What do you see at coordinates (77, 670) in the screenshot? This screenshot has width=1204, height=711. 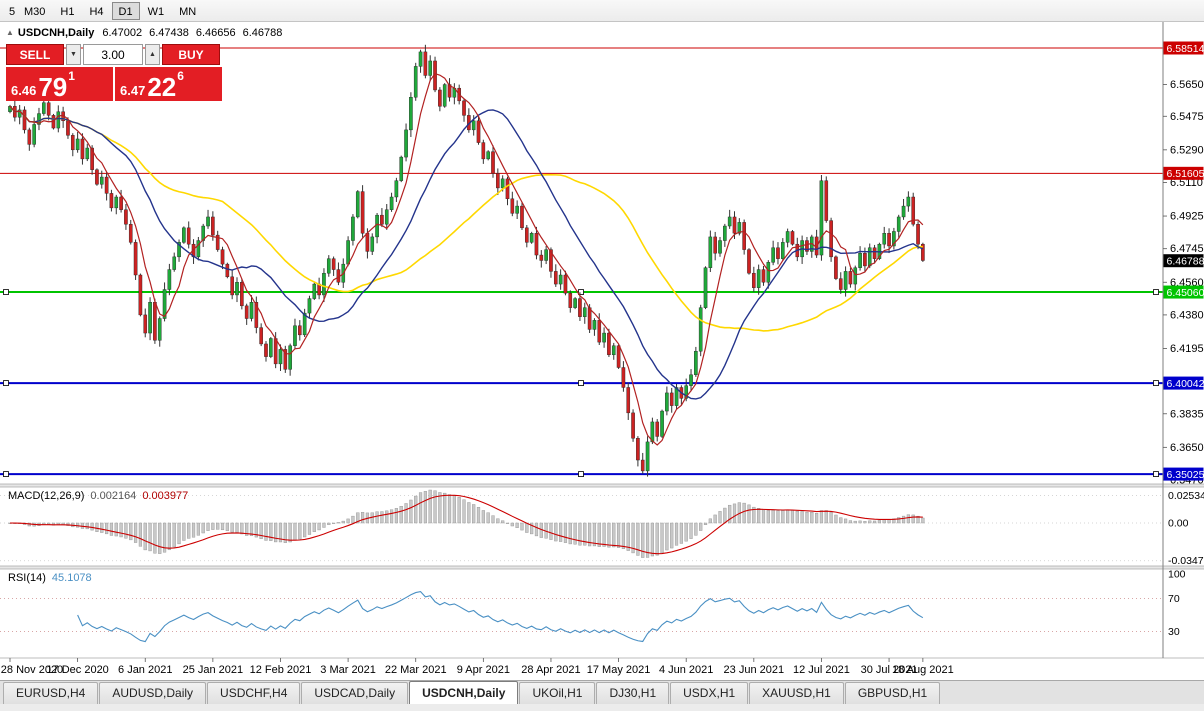 I see `svg-text: 17 Dec 2020` at bounding box center [77, 670].